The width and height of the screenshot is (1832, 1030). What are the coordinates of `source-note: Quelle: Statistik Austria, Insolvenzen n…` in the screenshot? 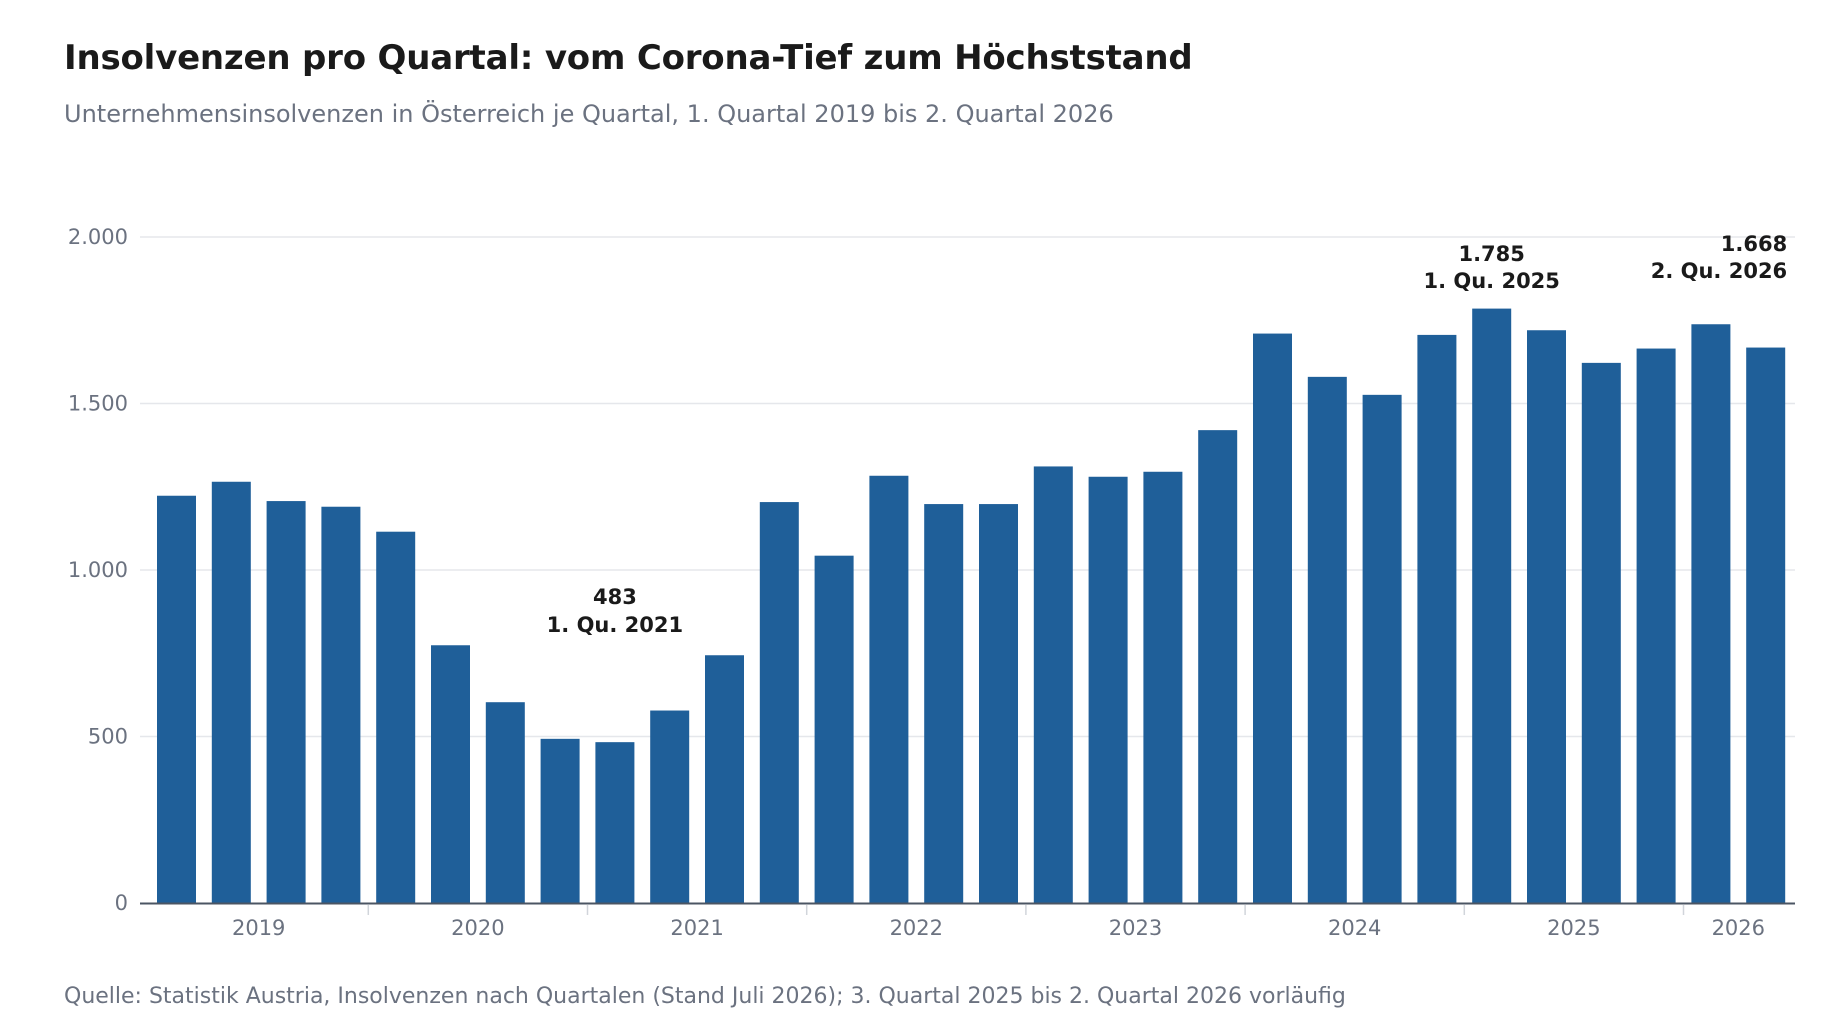 It's located at (705, 996).